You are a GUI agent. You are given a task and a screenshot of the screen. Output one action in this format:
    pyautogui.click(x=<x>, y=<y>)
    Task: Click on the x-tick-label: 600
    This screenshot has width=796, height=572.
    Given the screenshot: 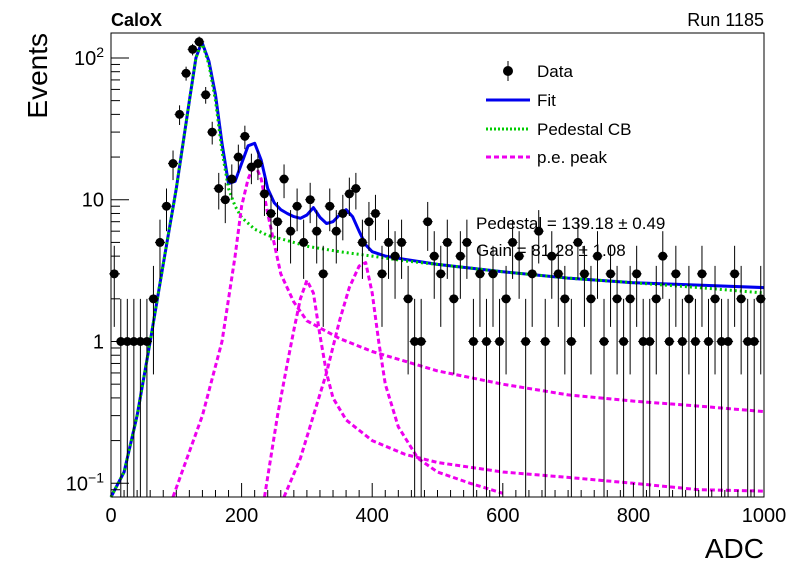 What is the action you would take?
    pyautogui.click(x=502, y=516)
    